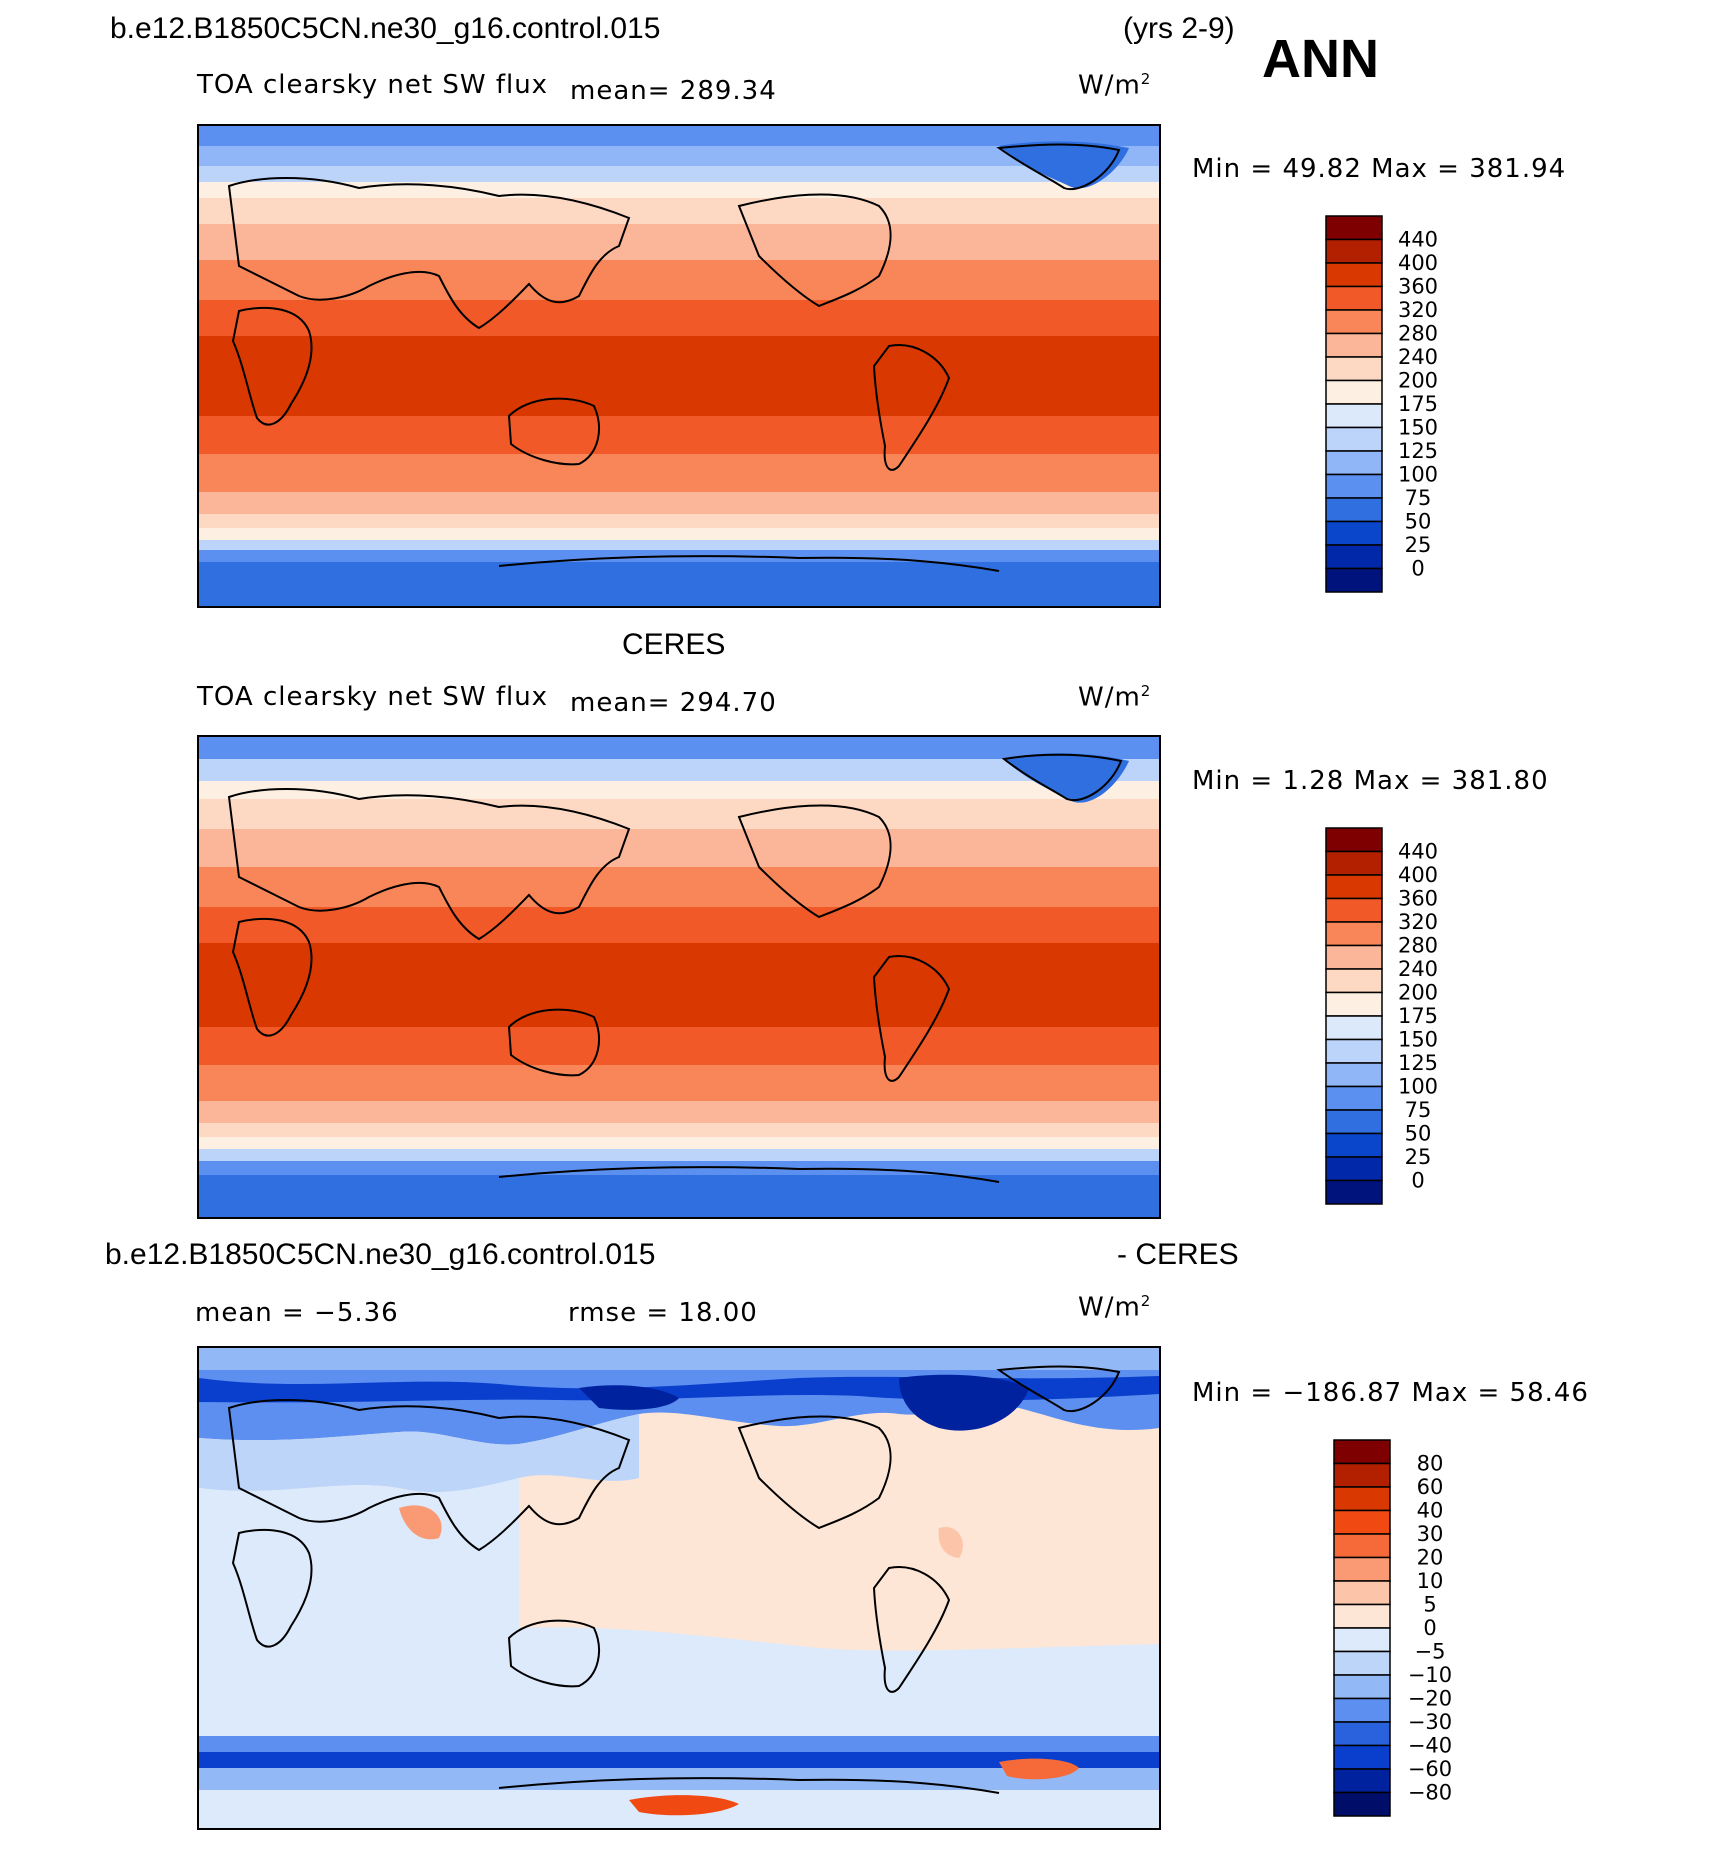  Describe the element at coordinates (673, 703) in the screenshot. I see `panel2-mean: mean= 294.70` at that location.